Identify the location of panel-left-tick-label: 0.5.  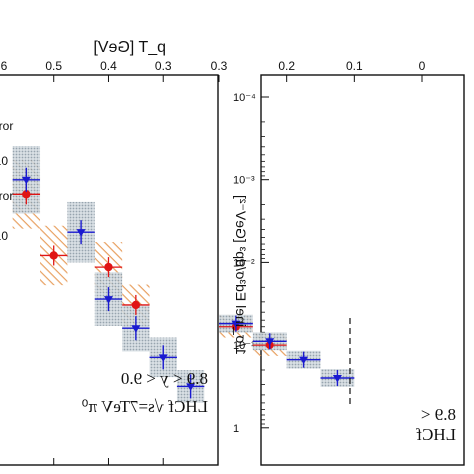
(53, 66).